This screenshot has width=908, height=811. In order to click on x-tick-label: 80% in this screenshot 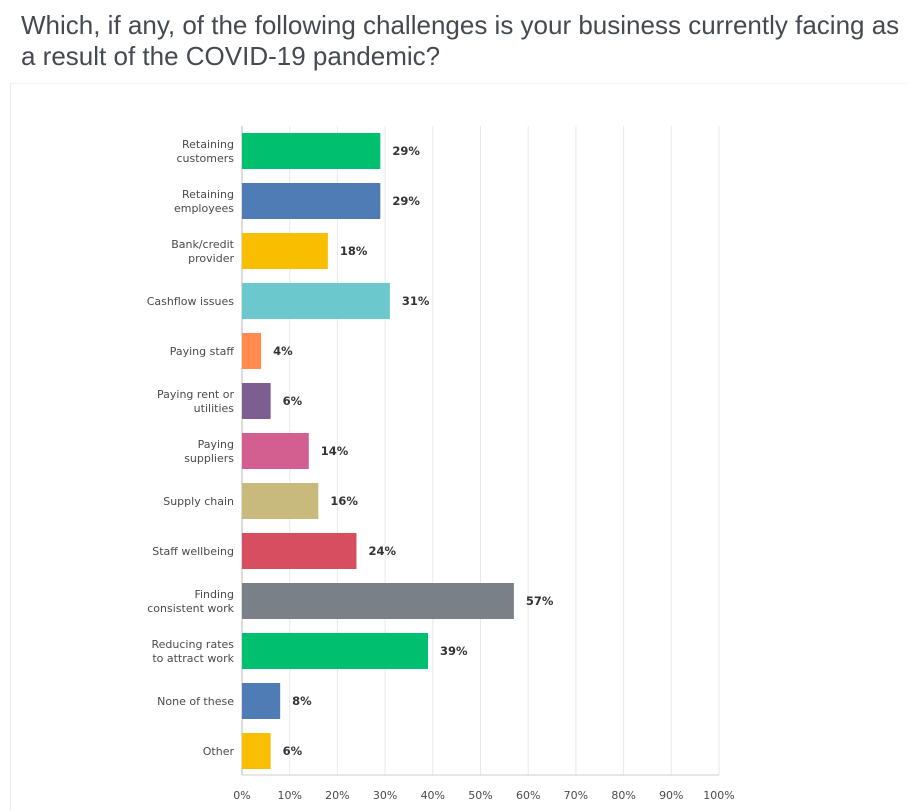, I will do `click(623, 795)`.